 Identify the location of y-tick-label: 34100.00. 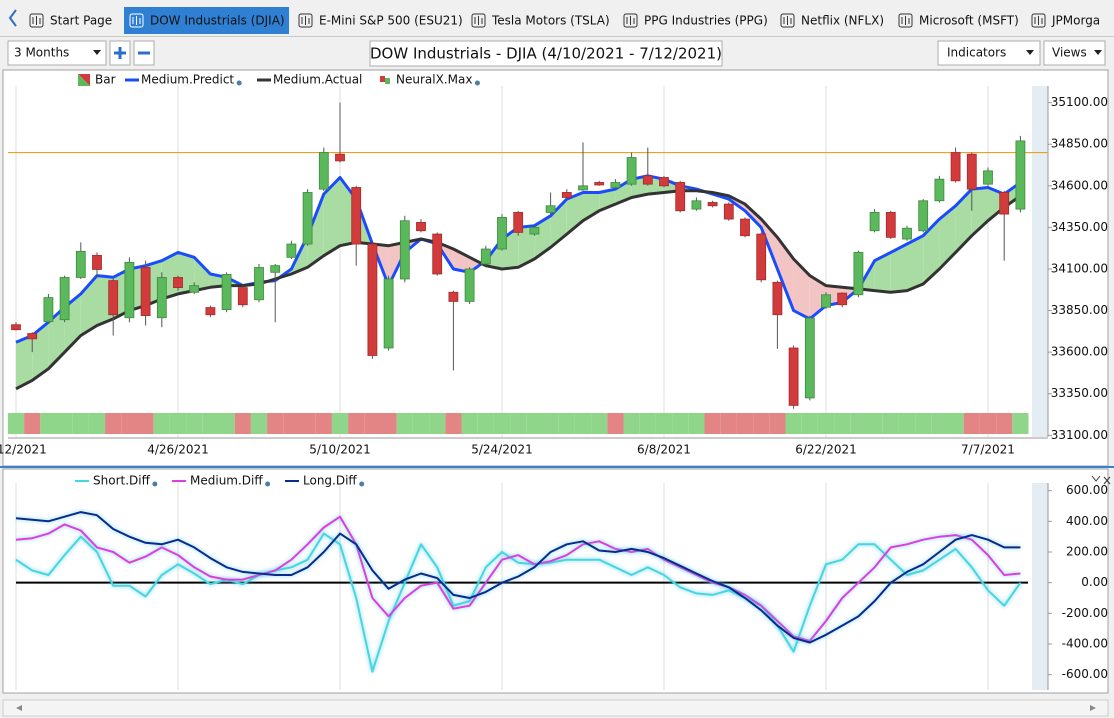
(1079, 268).